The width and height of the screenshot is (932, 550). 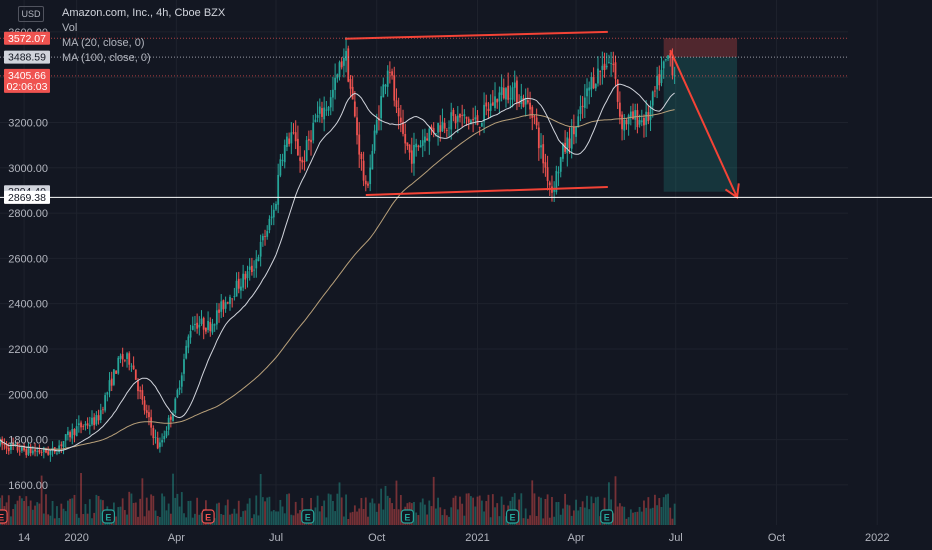 I want to click on short-position-box, so click(x=700, y=115).